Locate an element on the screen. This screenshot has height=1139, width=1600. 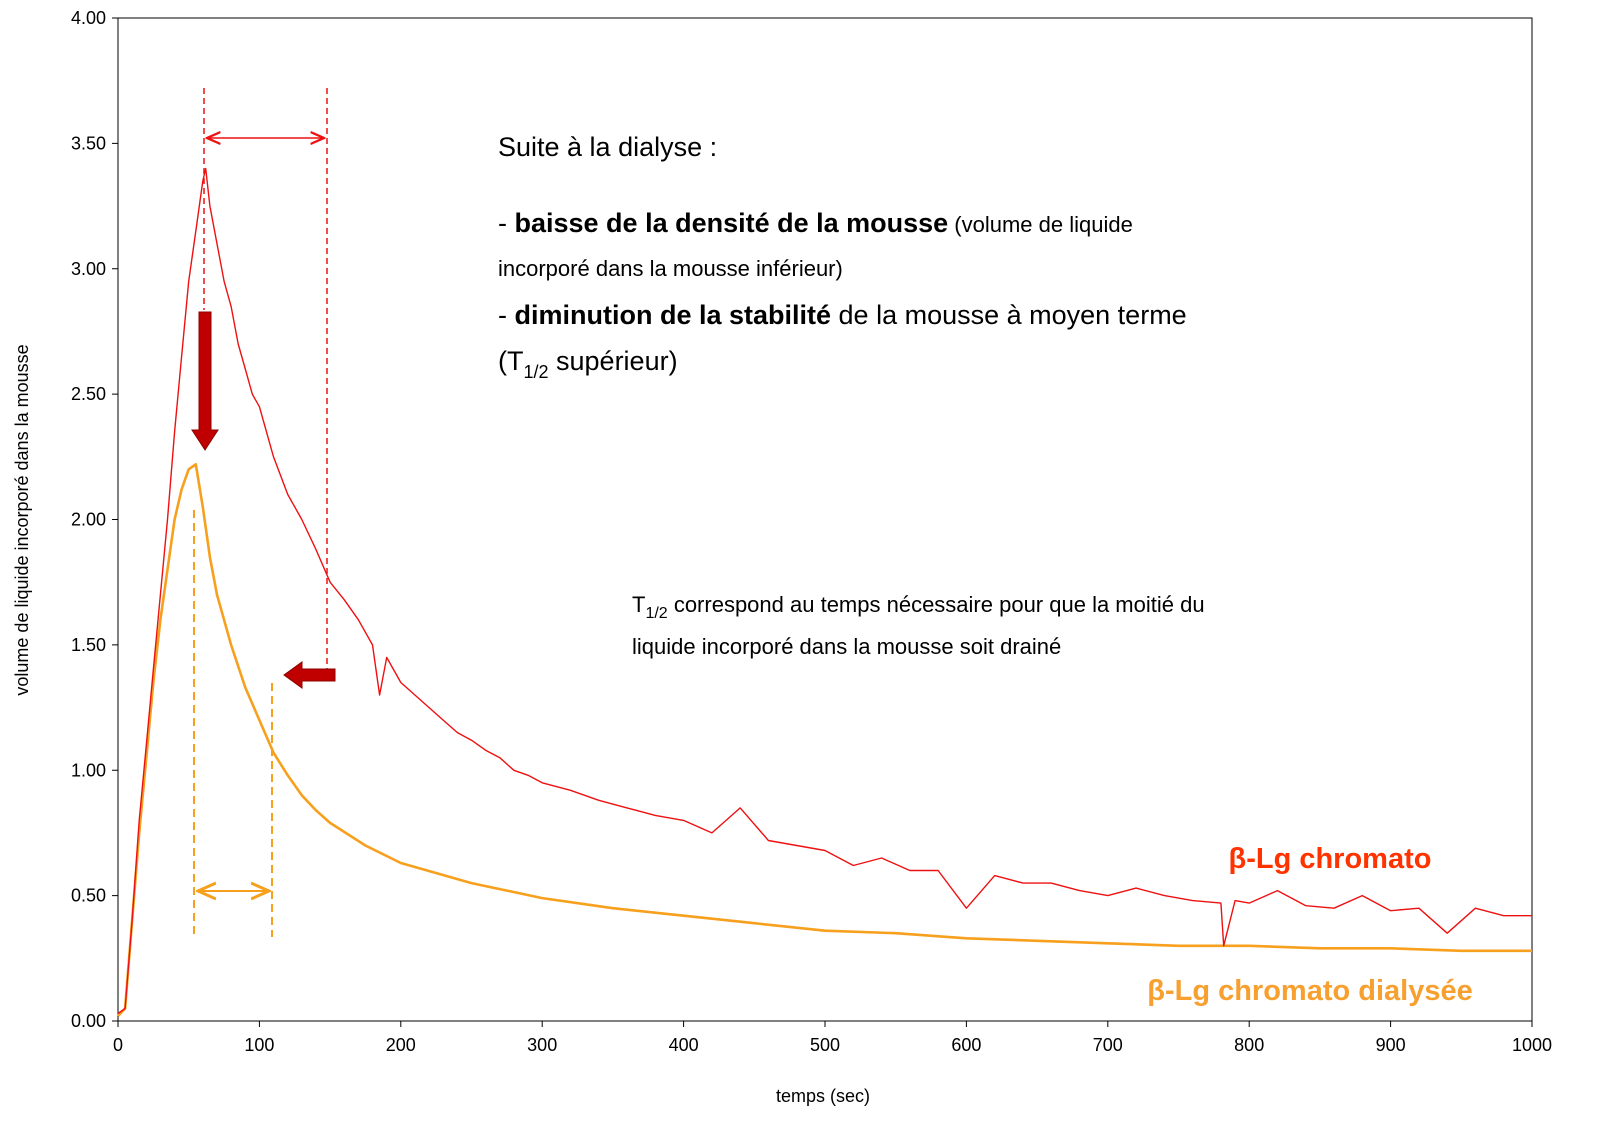
x-tick-label: 700 is located at coordinates (1108, 1045).